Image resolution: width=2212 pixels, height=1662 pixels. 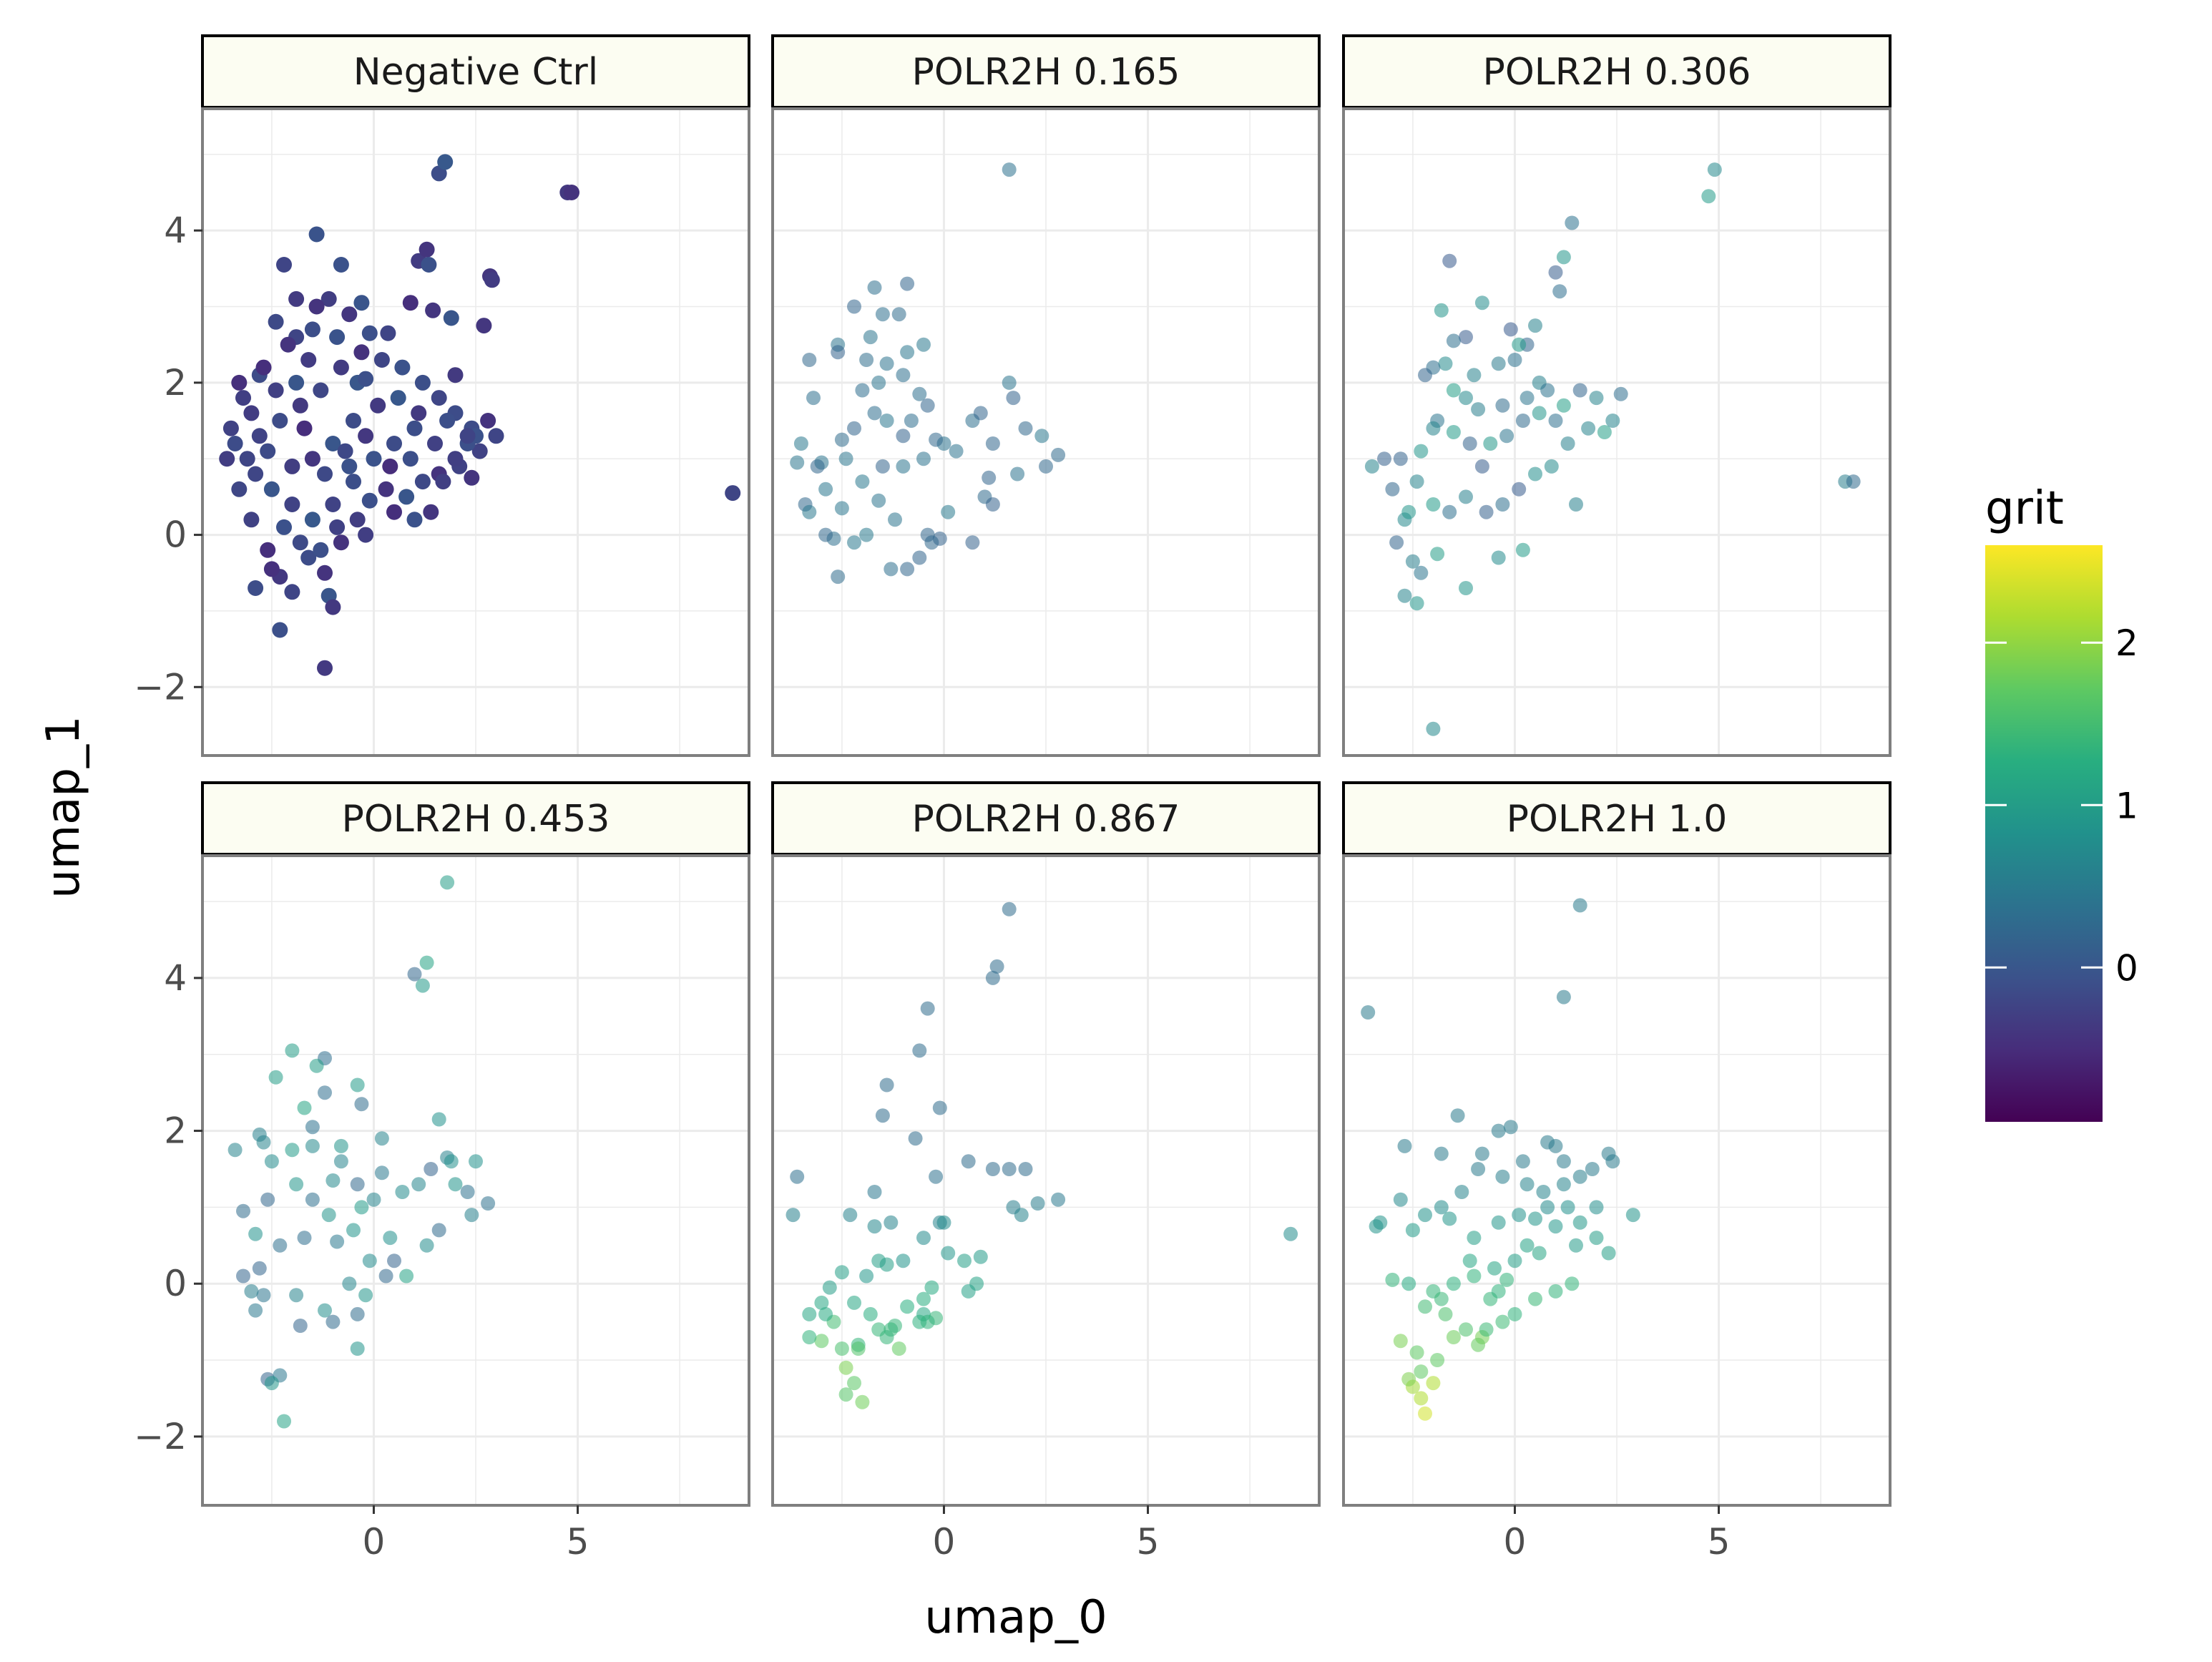 What do you see at coordinates (1617, 72) in the screenshot?
I see `facet-title: POLR2H 0.306` at bounding box center [1617, 72].